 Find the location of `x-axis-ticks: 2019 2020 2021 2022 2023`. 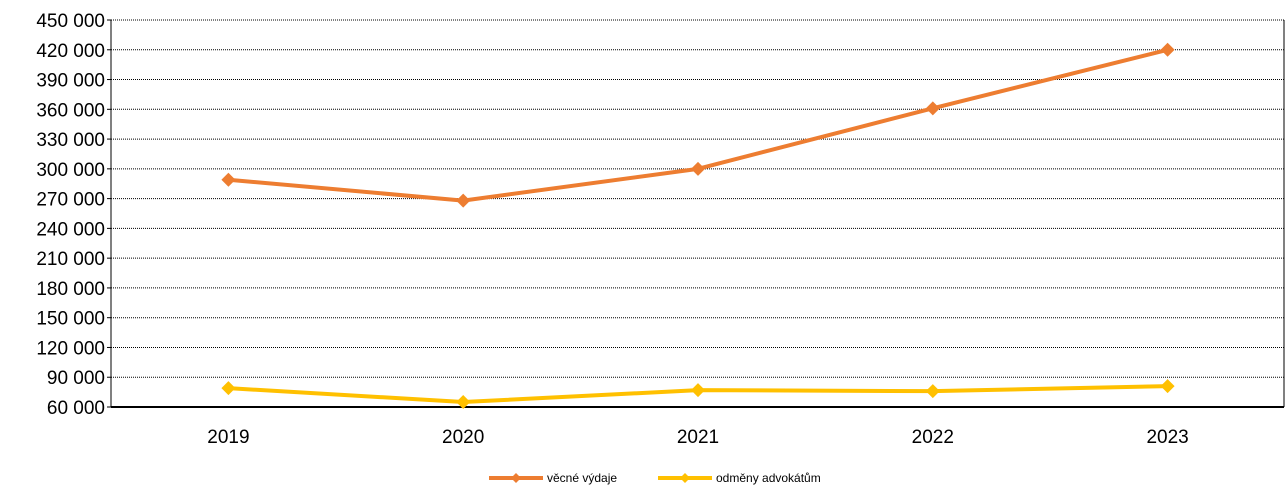

x-axis-ticks: 2019 2020 2021 2022 2023 is located at coordinates (697, 437).